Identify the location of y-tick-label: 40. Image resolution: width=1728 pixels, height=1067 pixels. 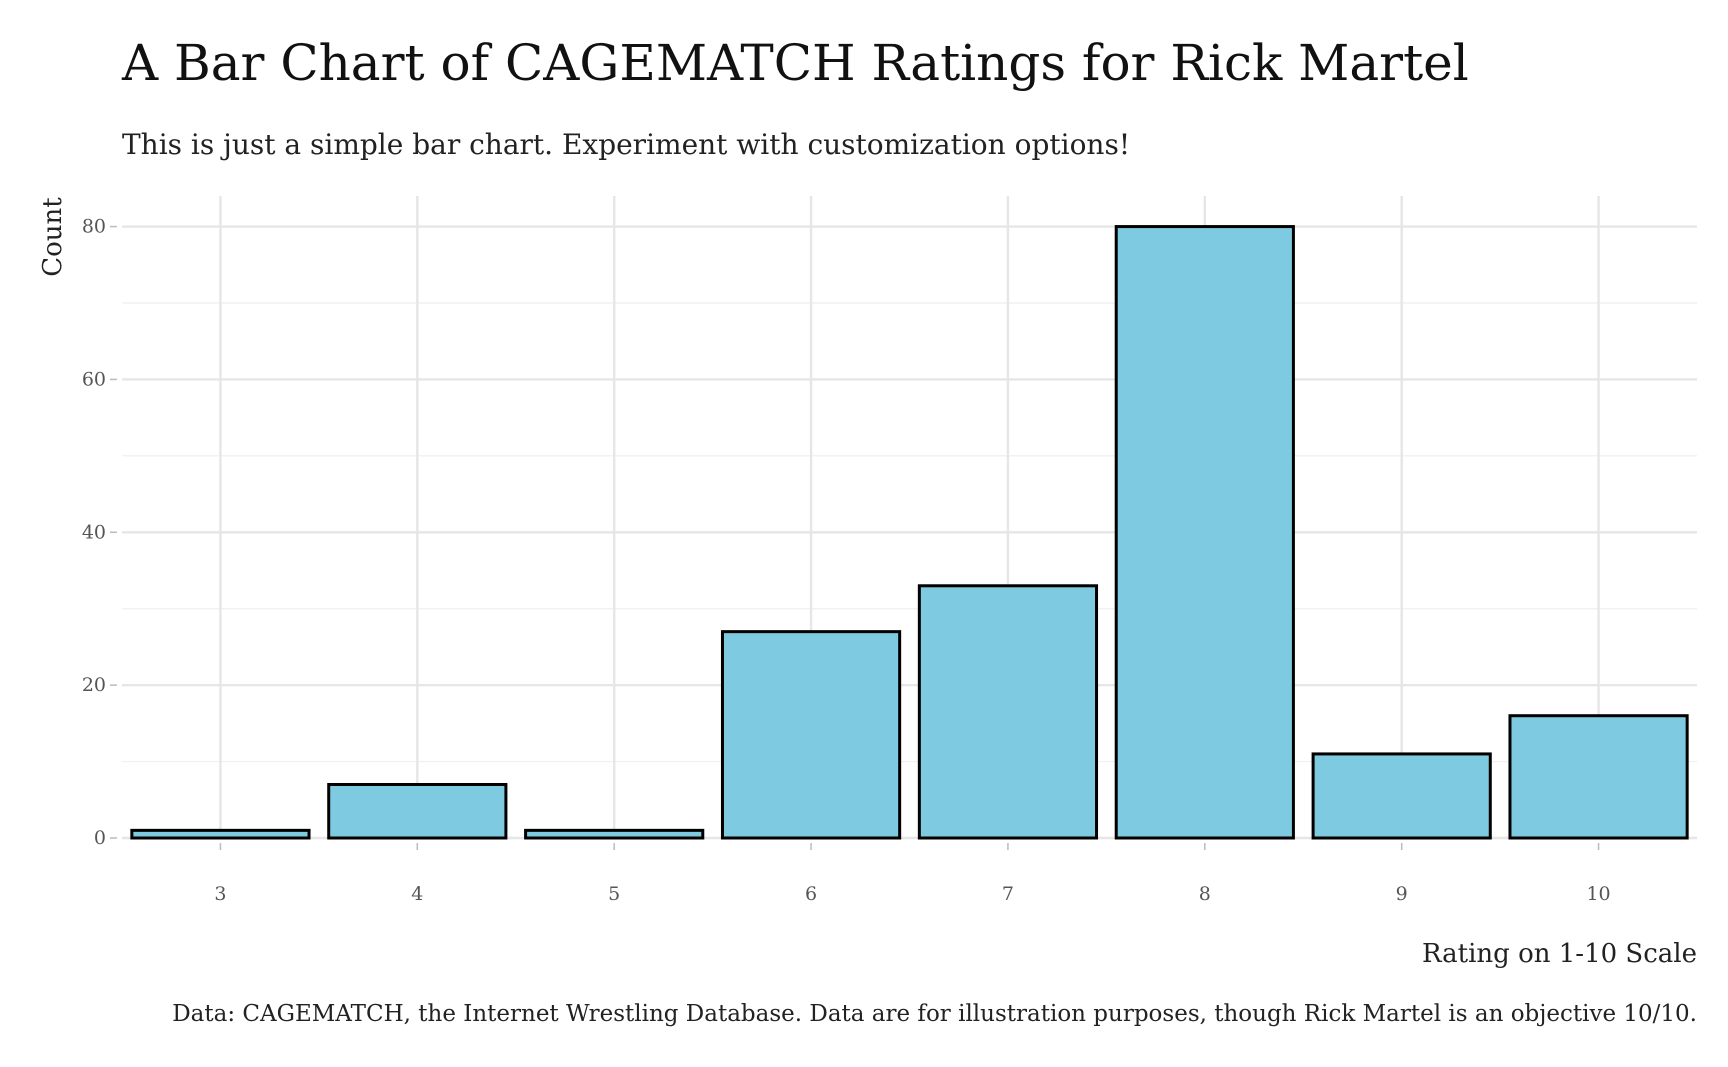
(94, 532).